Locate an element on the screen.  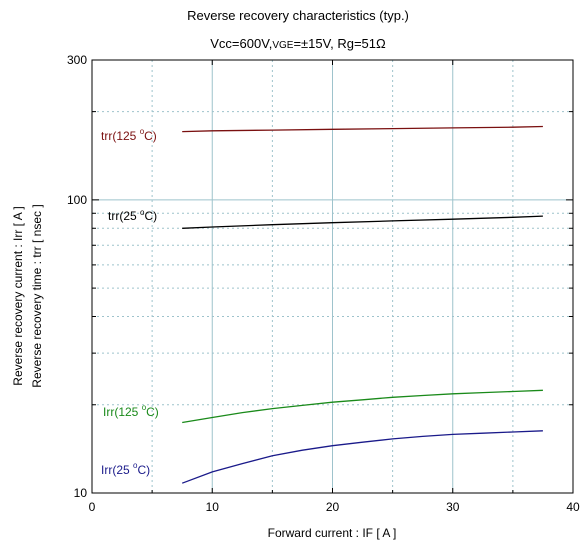
chart-subtitle: Vcc=600V,VGE=±15V, Rg=51Ω is located at coordinates (298, 43).